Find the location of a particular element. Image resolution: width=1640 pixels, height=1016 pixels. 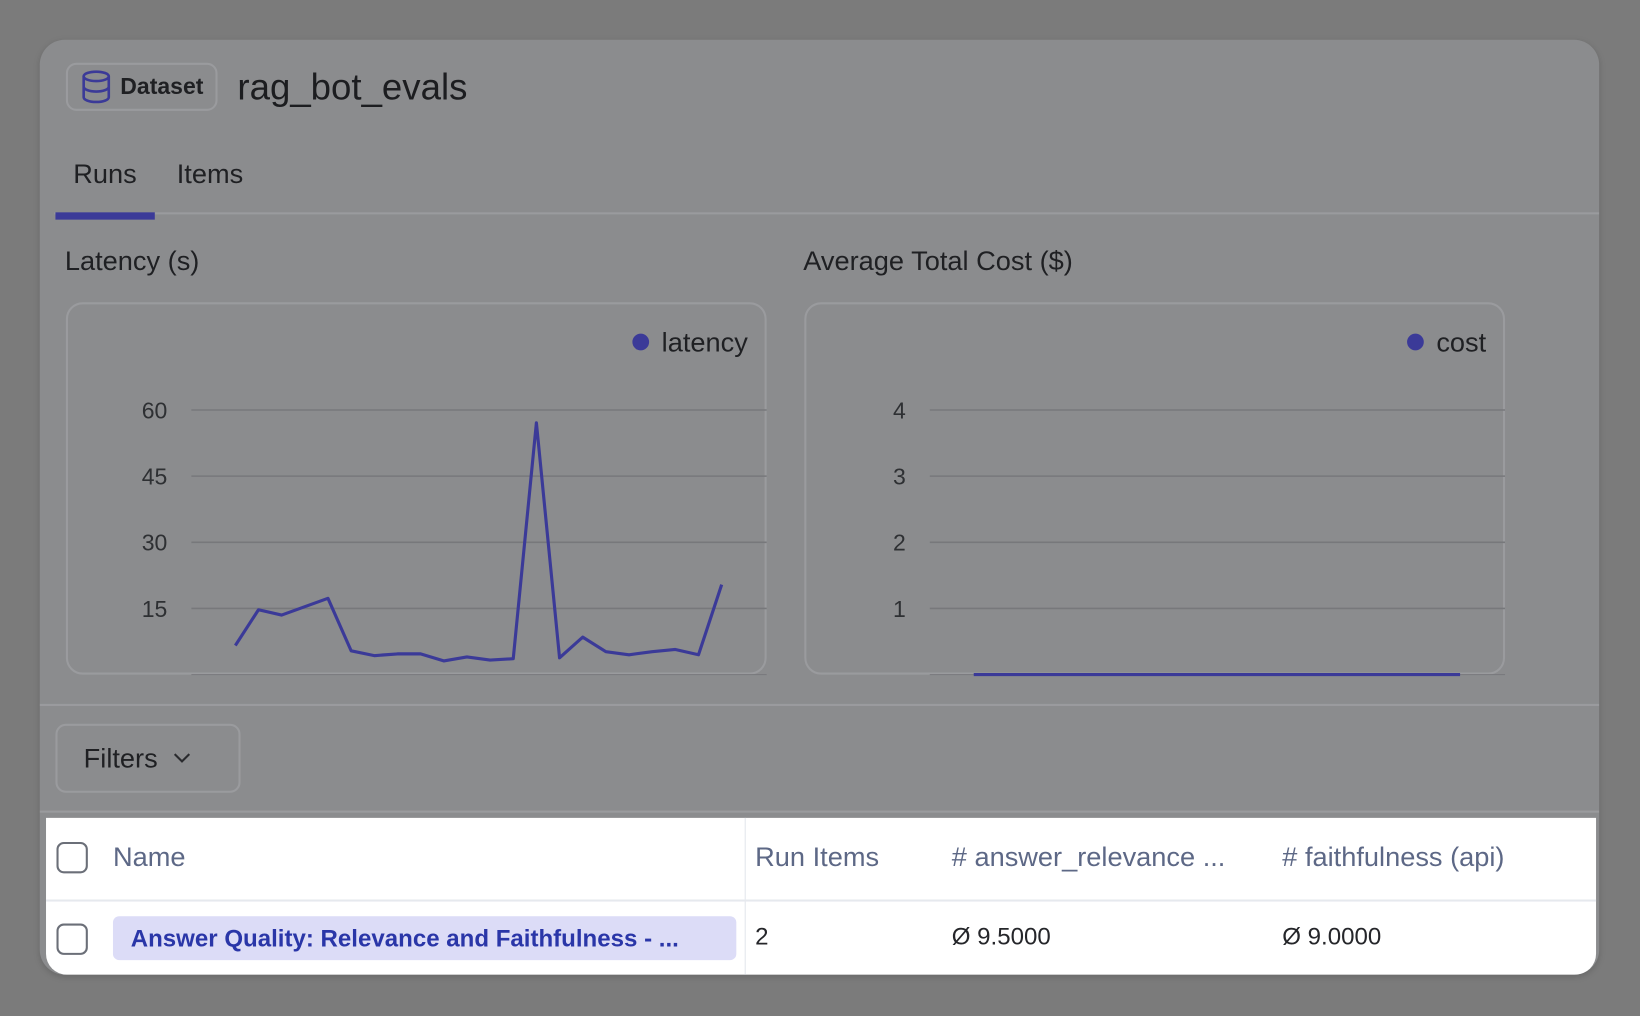

column-header-faithfulness: # faithfulness (api) is located at coordinates (1393, 856).